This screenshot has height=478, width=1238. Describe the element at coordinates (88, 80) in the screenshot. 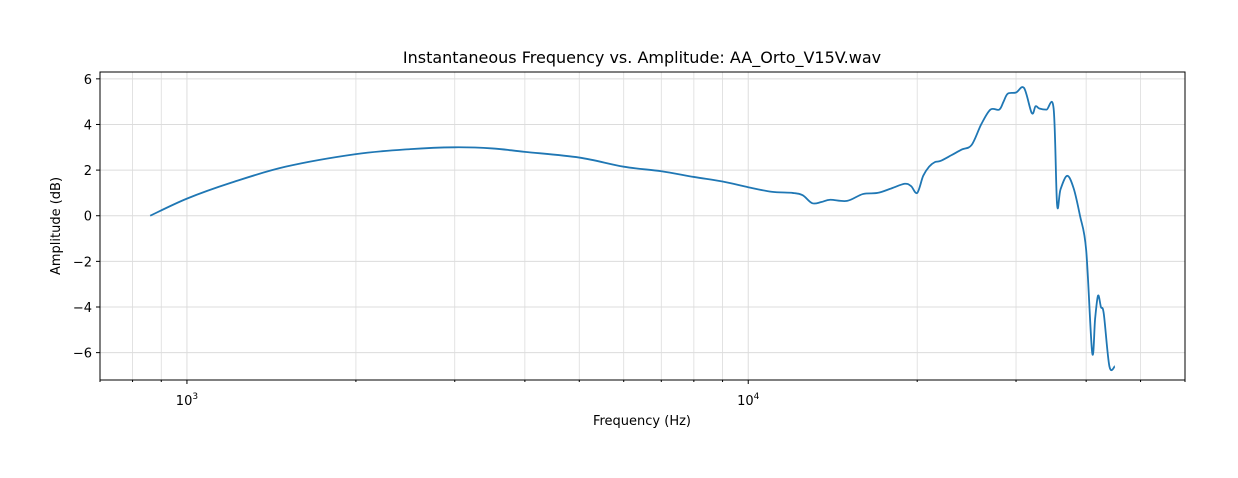

I see `y-tick-label: 6` at that location.